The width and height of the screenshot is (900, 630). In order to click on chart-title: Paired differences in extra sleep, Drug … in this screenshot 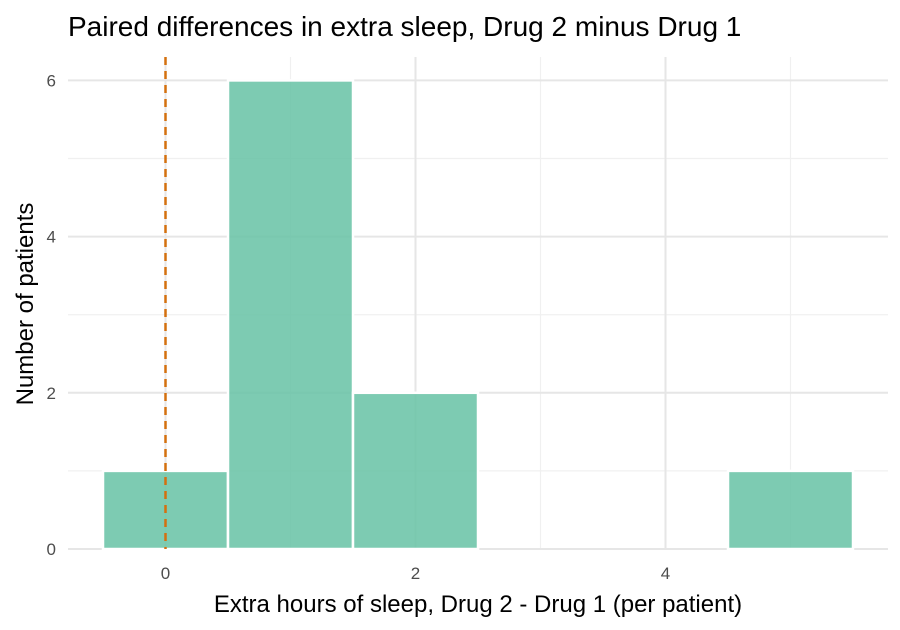, I will do `click(404, 26)`.